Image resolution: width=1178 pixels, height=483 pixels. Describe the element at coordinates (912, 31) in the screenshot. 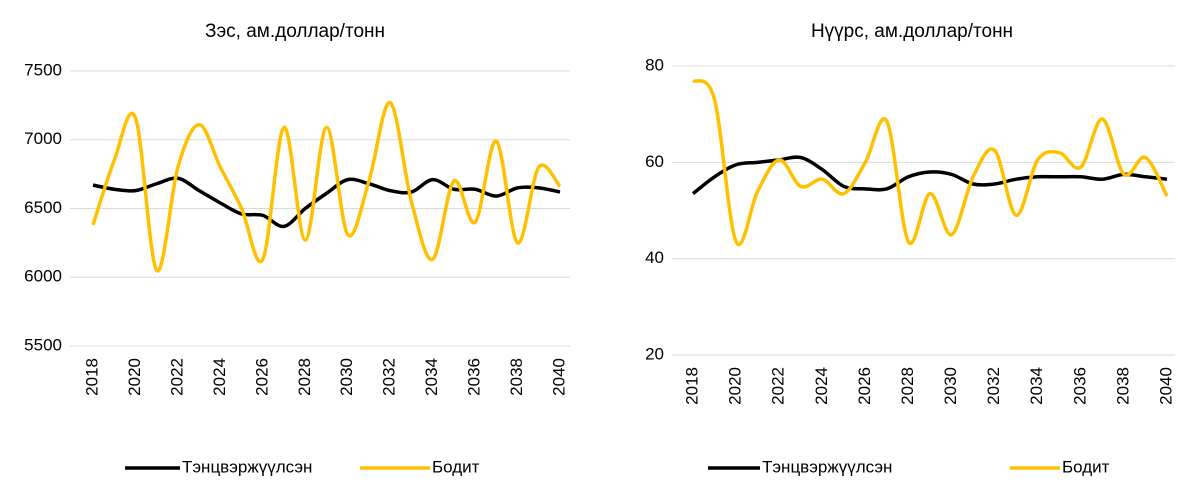

I see `chart-title: Нүүрс, ам.доллар/тонн` at that location.